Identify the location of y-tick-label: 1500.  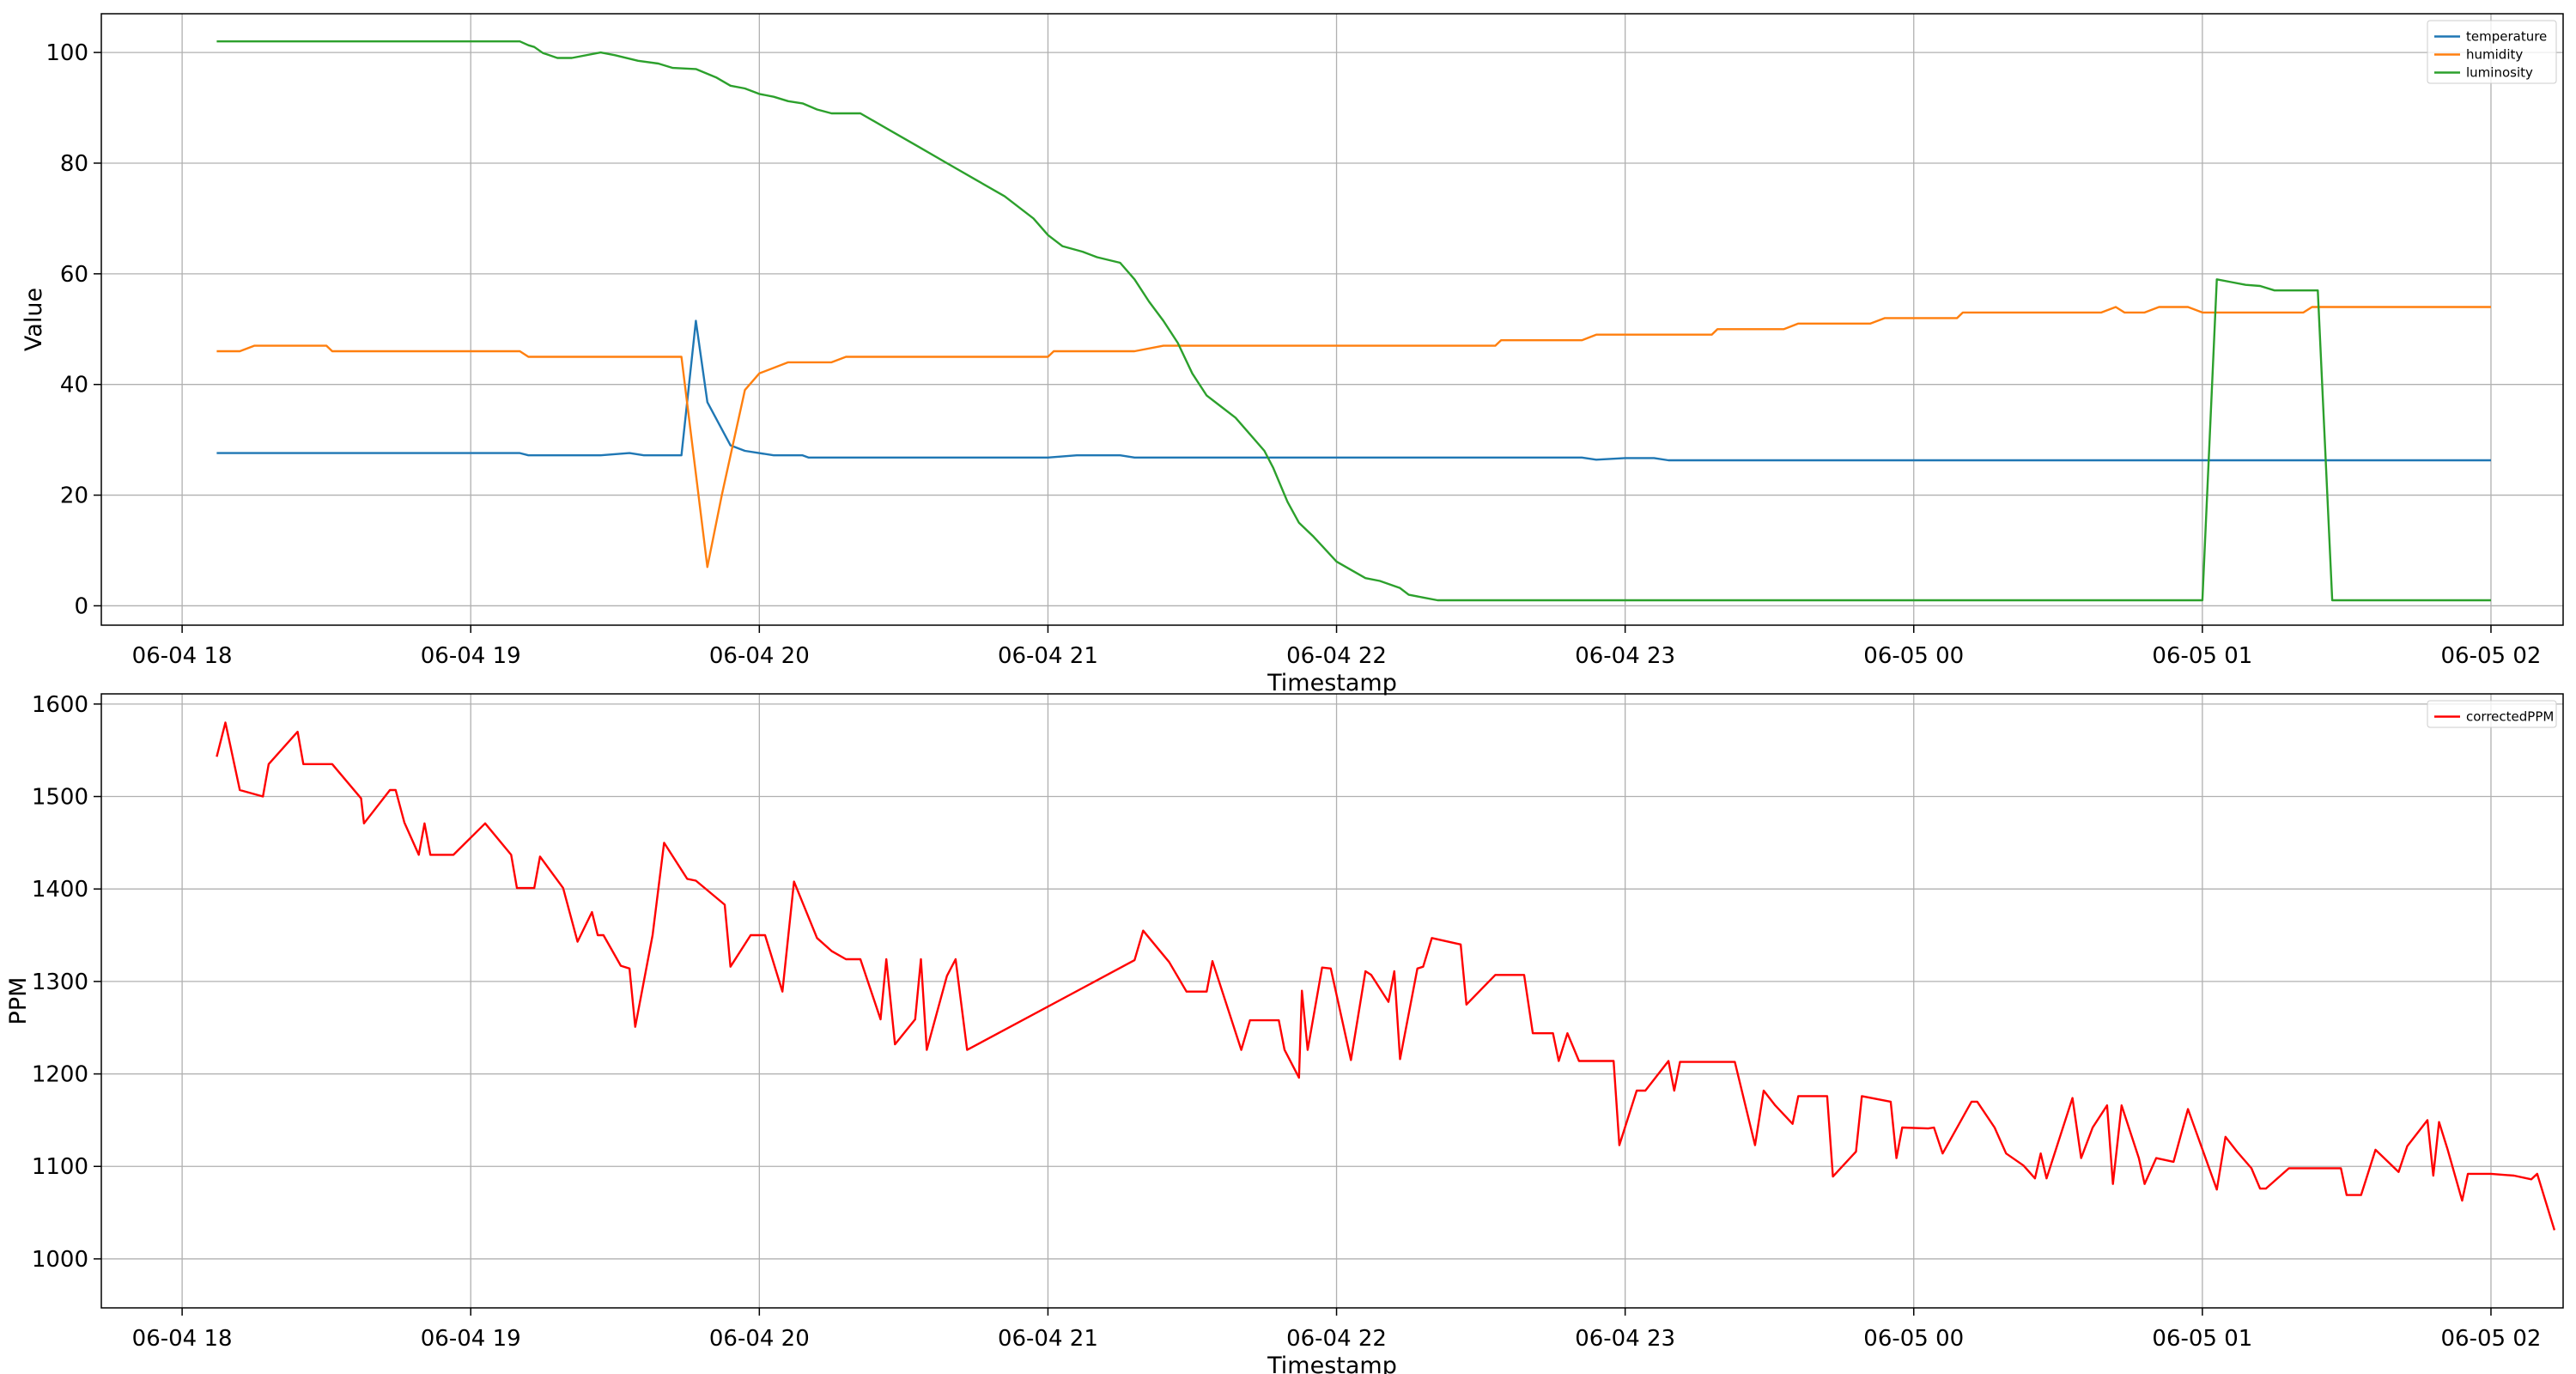
(60, 798).